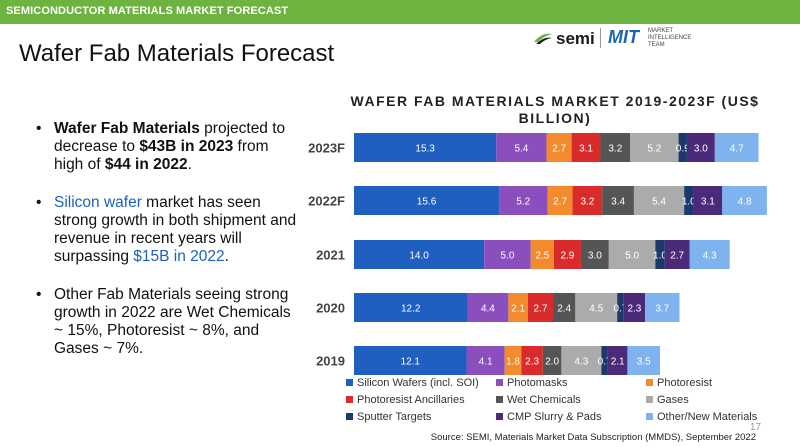 The height and width of the screenshot is (447, 800). Describe the element at coordinates (418, 383) in the screenshot. I see `legend-label: Silicon Wafers (incl. SOI)` at that location.